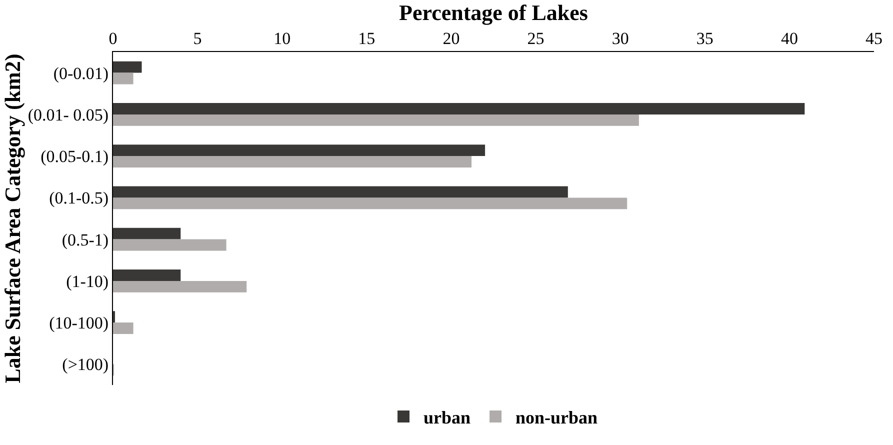 The height and width of the screenshot is (445, 893). What do you see at coordinates (79, 198) in the screenshot?
I see `y-tick-label: (0.1-0.5)` at bounding box center [79, 198].